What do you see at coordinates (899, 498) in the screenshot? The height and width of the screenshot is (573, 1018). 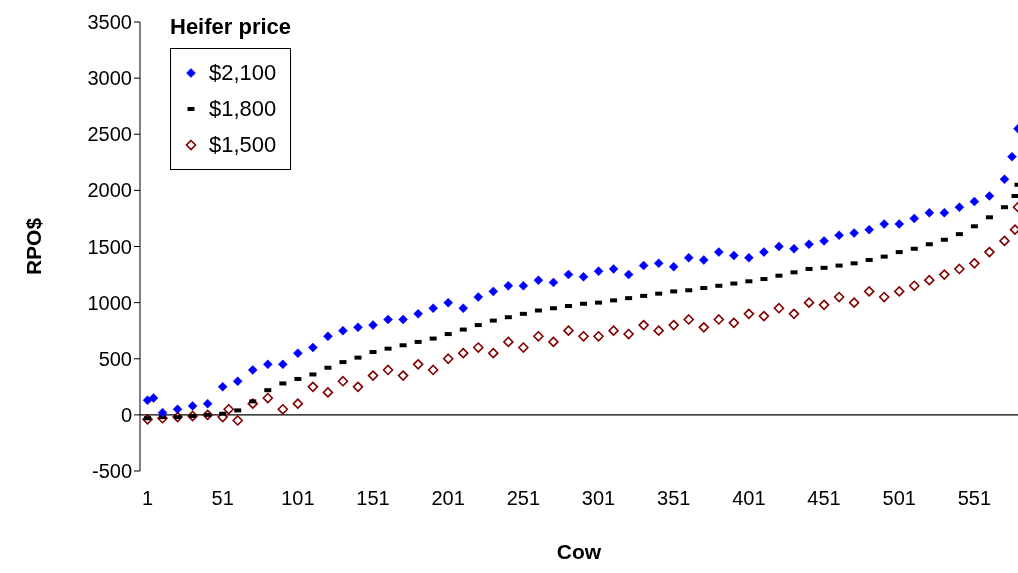 I see `x-tick-label: 501` at bounding box center [899, 498].